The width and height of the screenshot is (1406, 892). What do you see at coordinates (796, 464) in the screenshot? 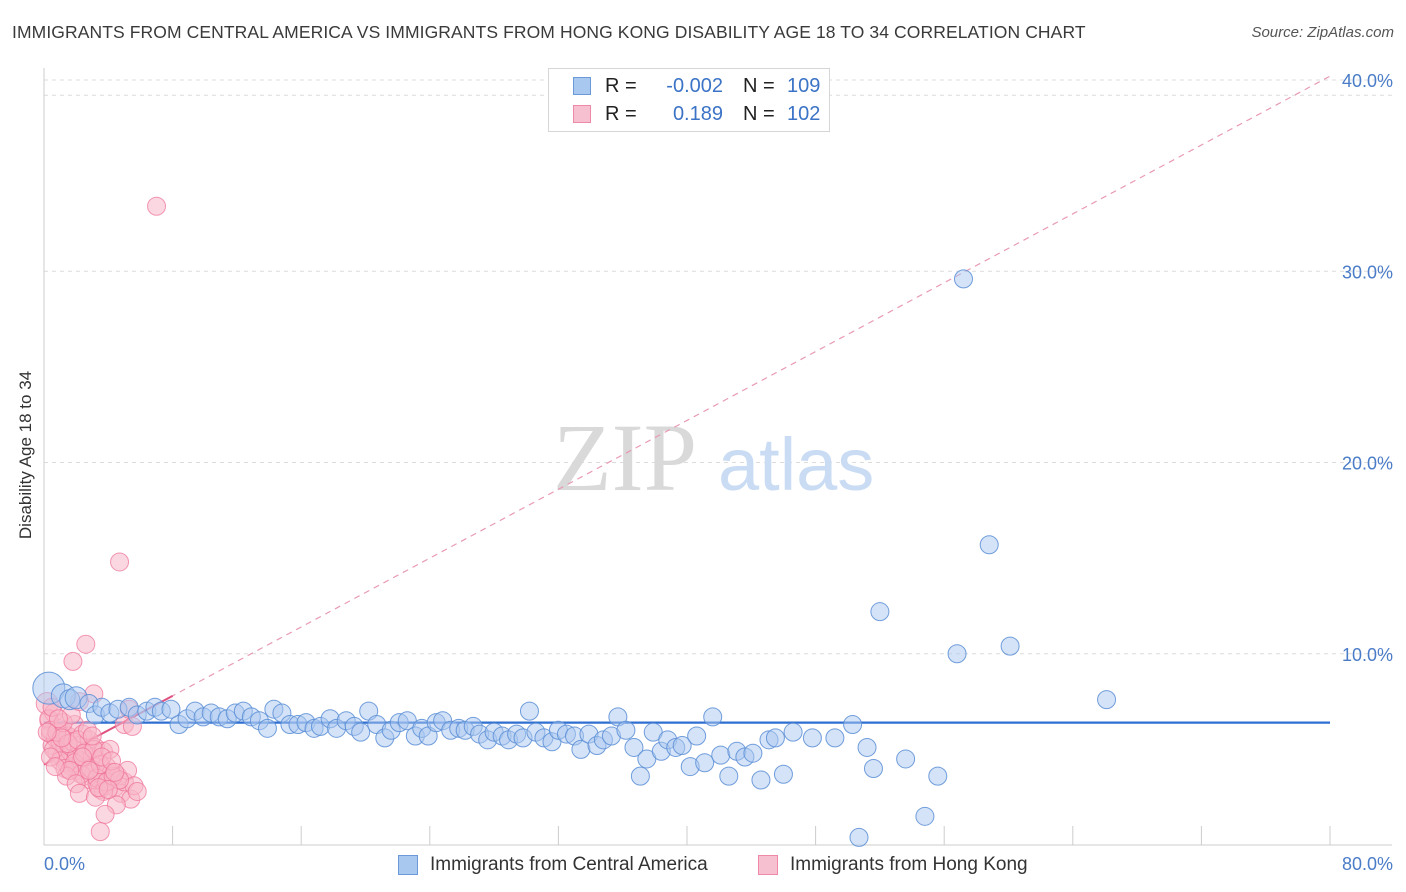
I see `watermark-atlas: atlas` at bounding box center [796, 464].